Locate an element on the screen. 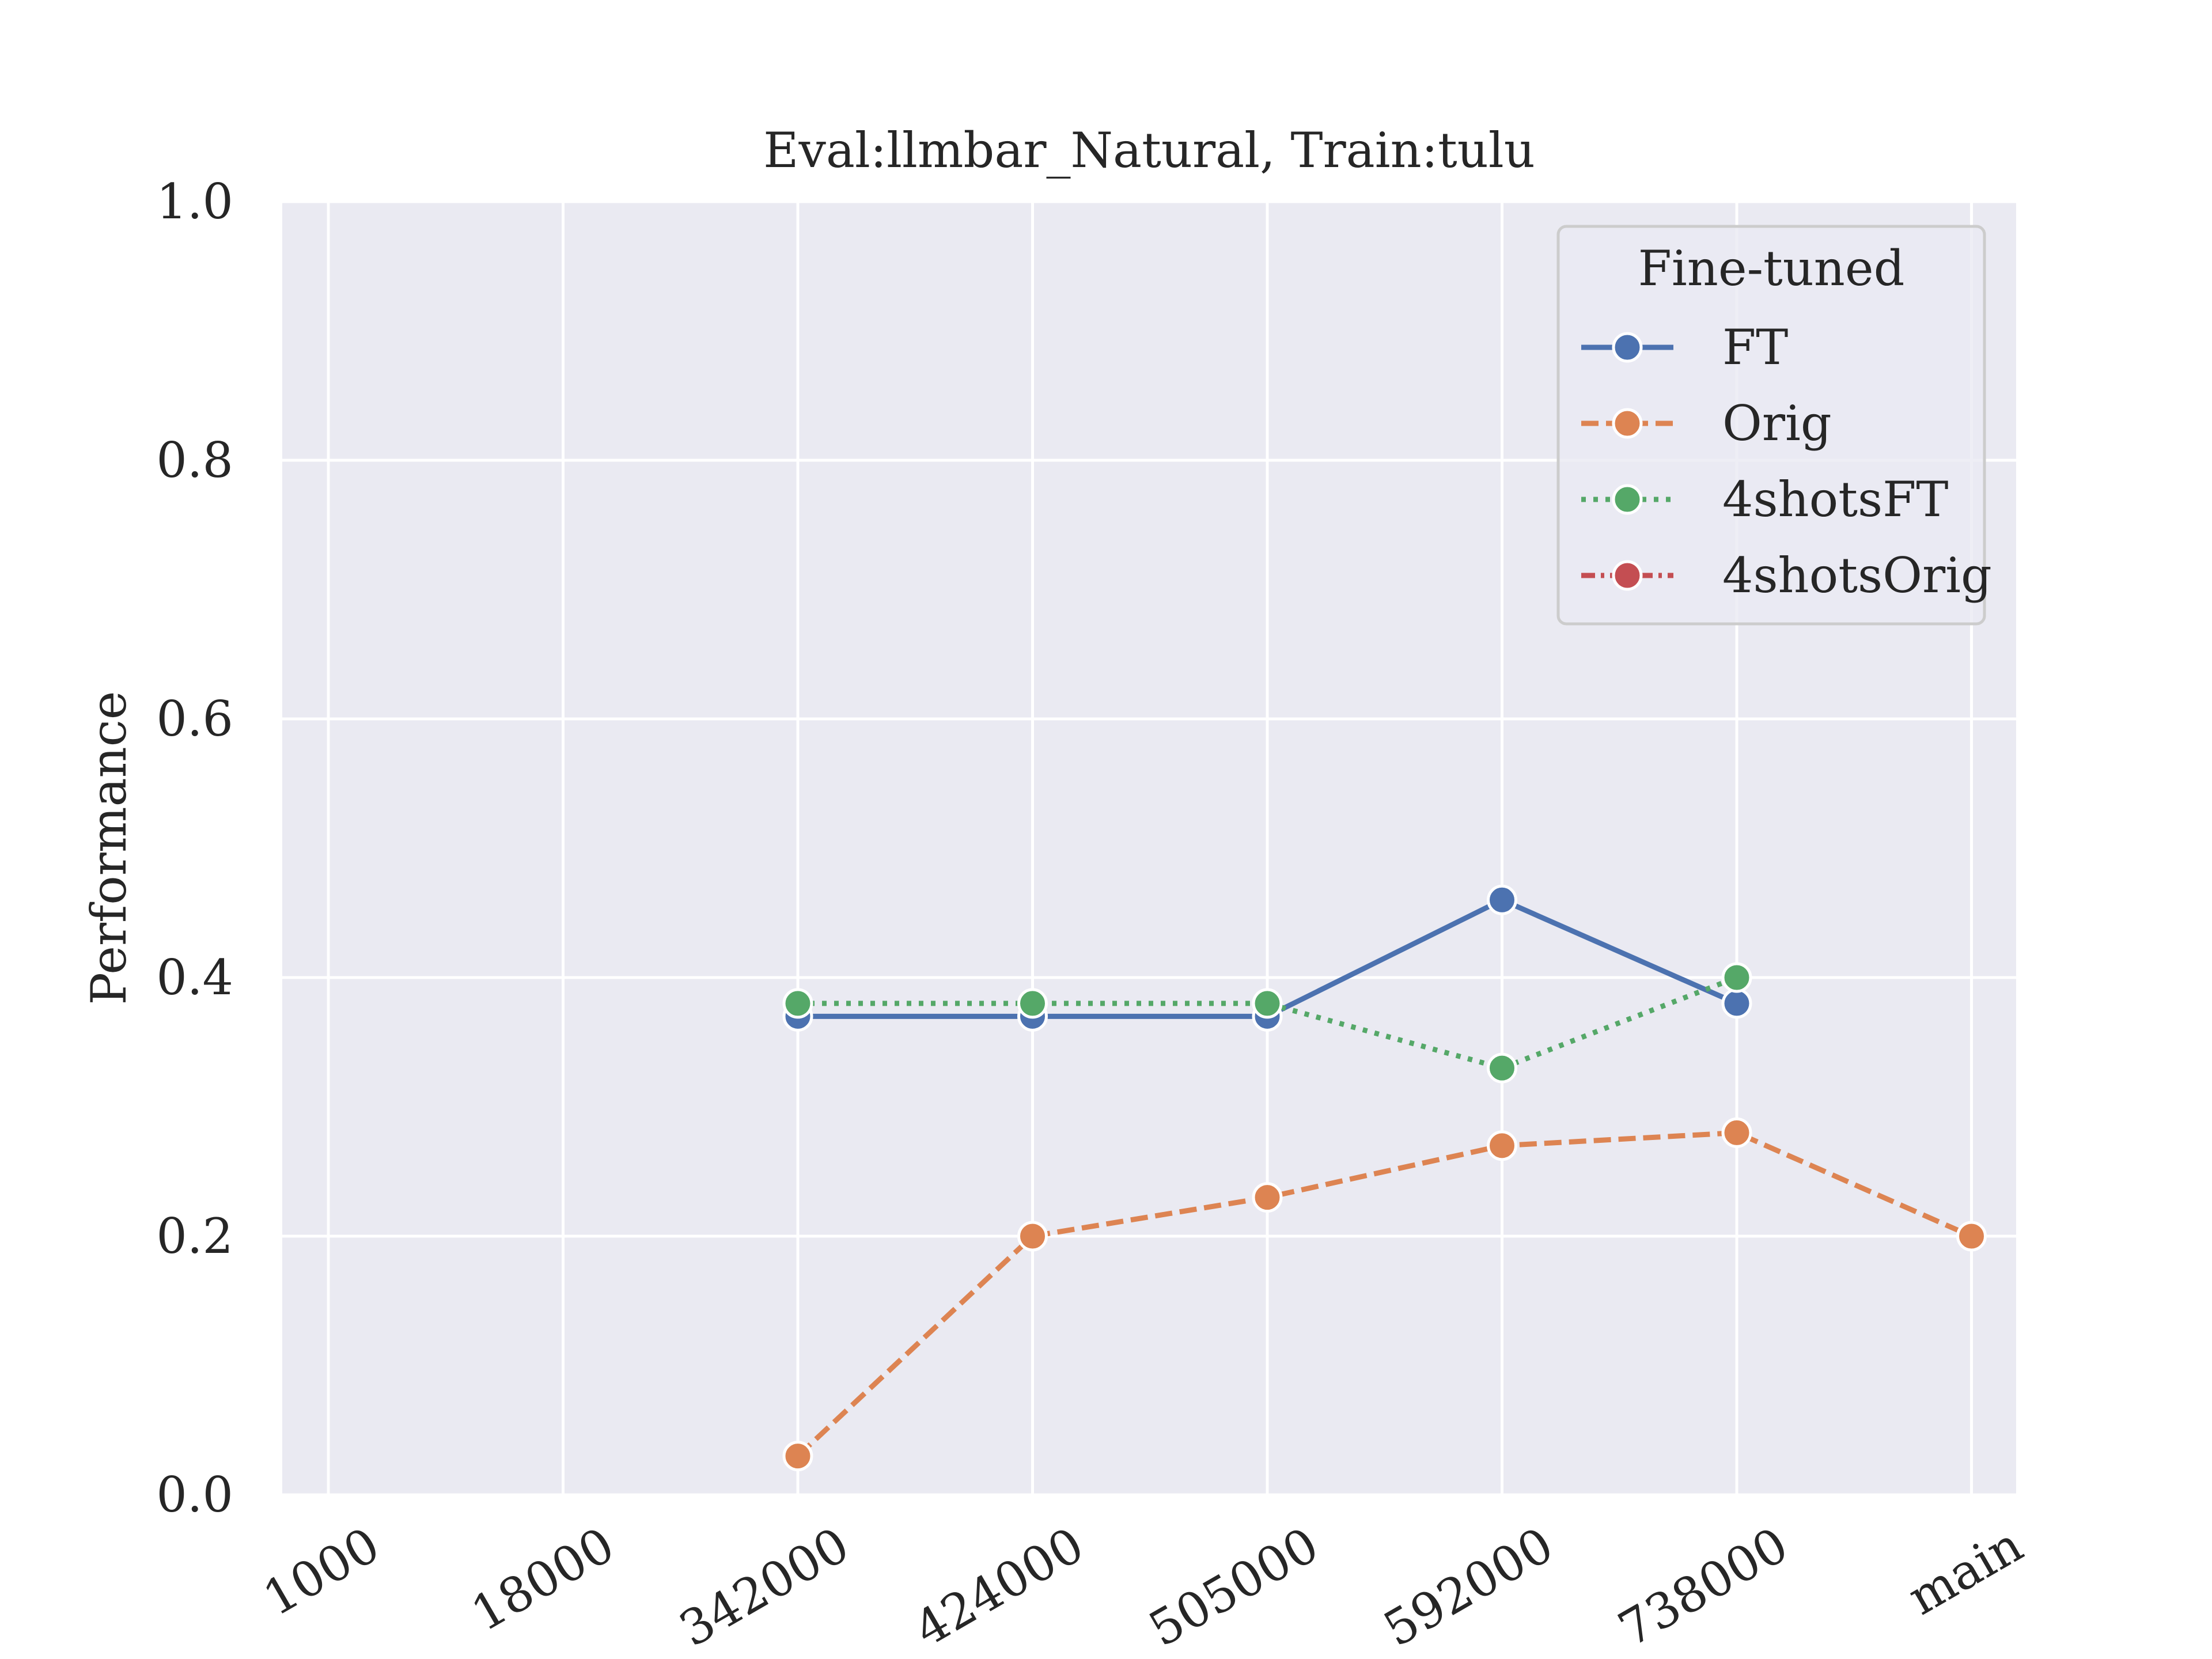  legend: Fine-tuned FT Orig 4shotsFT 4shotsOrig is located at coordinates (1774, 425).